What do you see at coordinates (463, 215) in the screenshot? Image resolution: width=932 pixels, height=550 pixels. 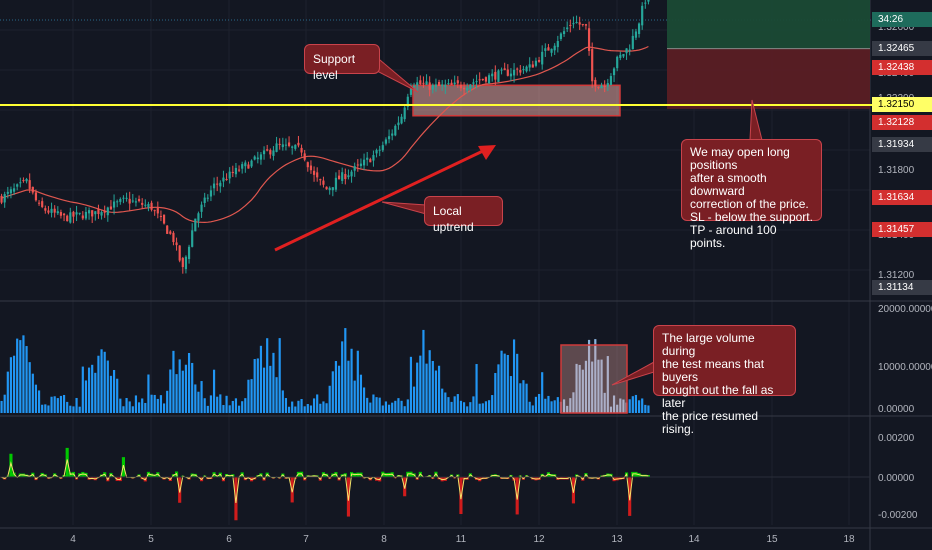 I see `annotation-local-uptrend: Local uptrend` at bounding box center [463, 215].